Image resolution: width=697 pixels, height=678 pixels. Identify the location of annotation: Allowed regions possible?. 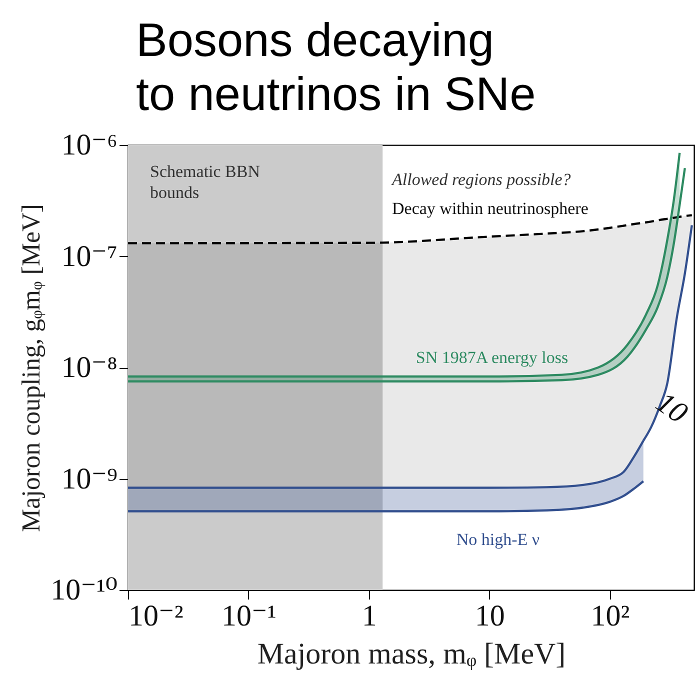
(481, 179).